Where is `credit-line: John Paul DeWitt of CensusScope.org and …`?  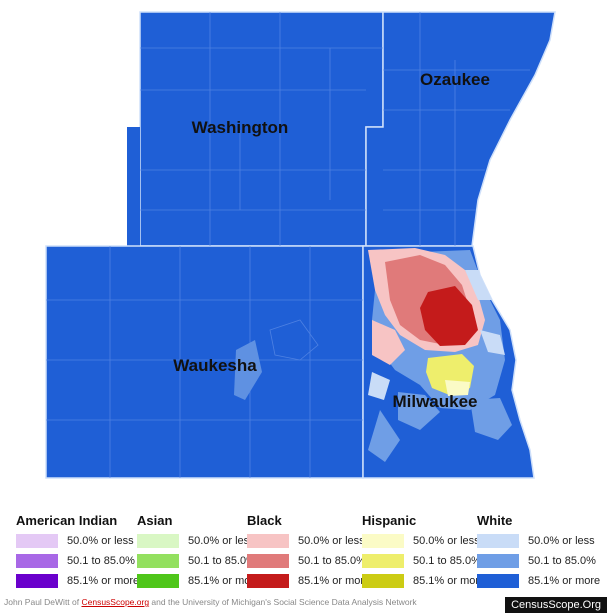 credit-line: John Paul DeWitt of CensusScope.org and … is located at coordinates (210, 602).